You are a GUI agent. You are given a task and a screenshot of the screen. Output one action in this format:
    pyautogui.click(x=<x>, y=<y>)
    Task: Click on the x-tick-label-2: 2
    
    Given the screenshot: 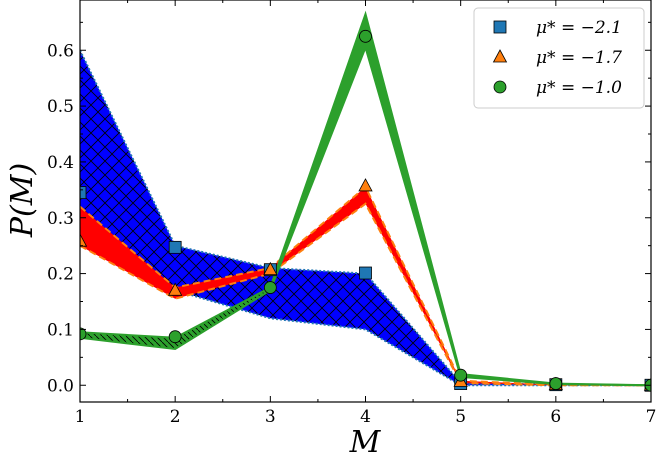 What is the action you would take?
    pyautogui.click(x=175, y=417)
    